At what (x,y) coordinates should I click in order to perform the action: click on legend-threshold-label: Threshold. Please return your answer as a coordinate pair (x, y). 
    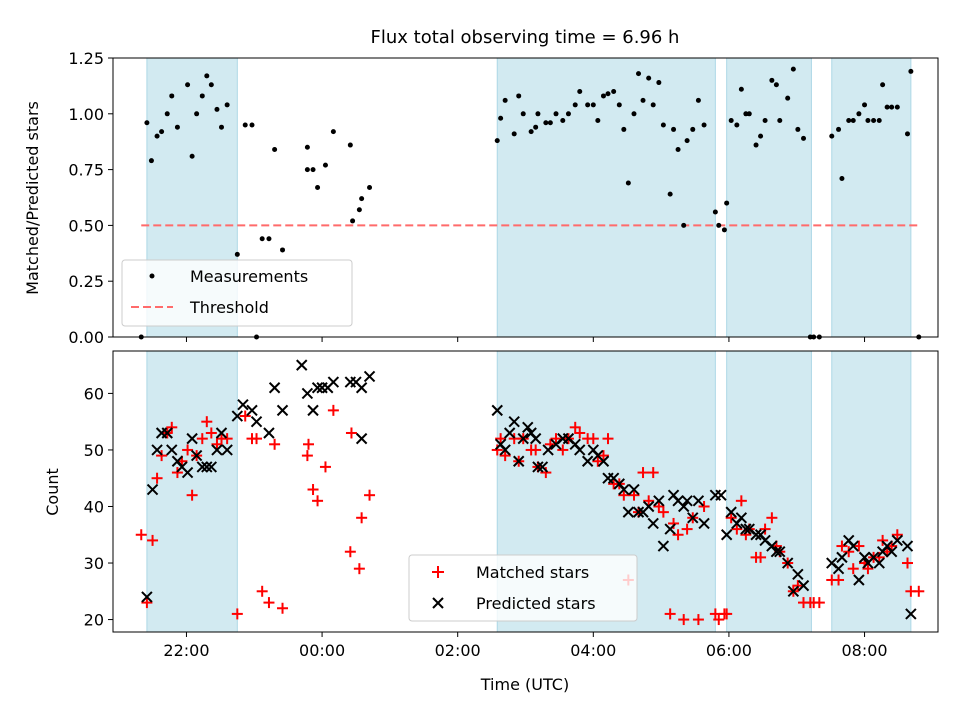
    Looking at the image, I should click on (229, 307).